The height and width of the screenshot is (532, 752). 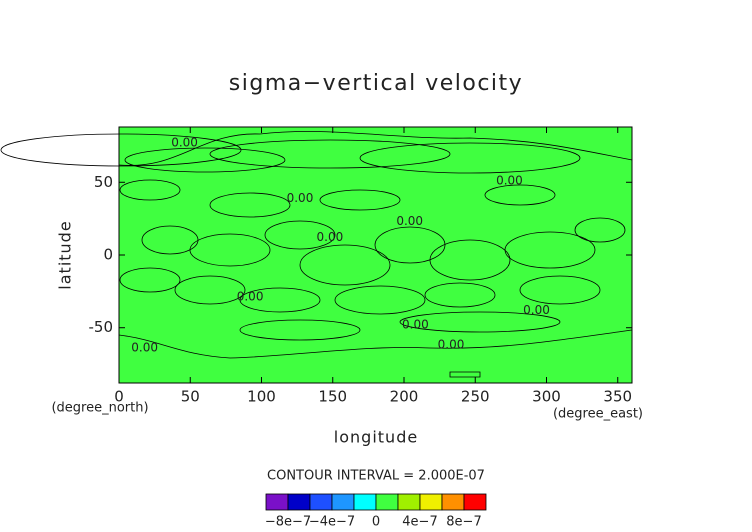 What do you see at coordinates (475, 397) in the screenshot?
I see `x-tick-label: 250` at bounding box center [475, 397].